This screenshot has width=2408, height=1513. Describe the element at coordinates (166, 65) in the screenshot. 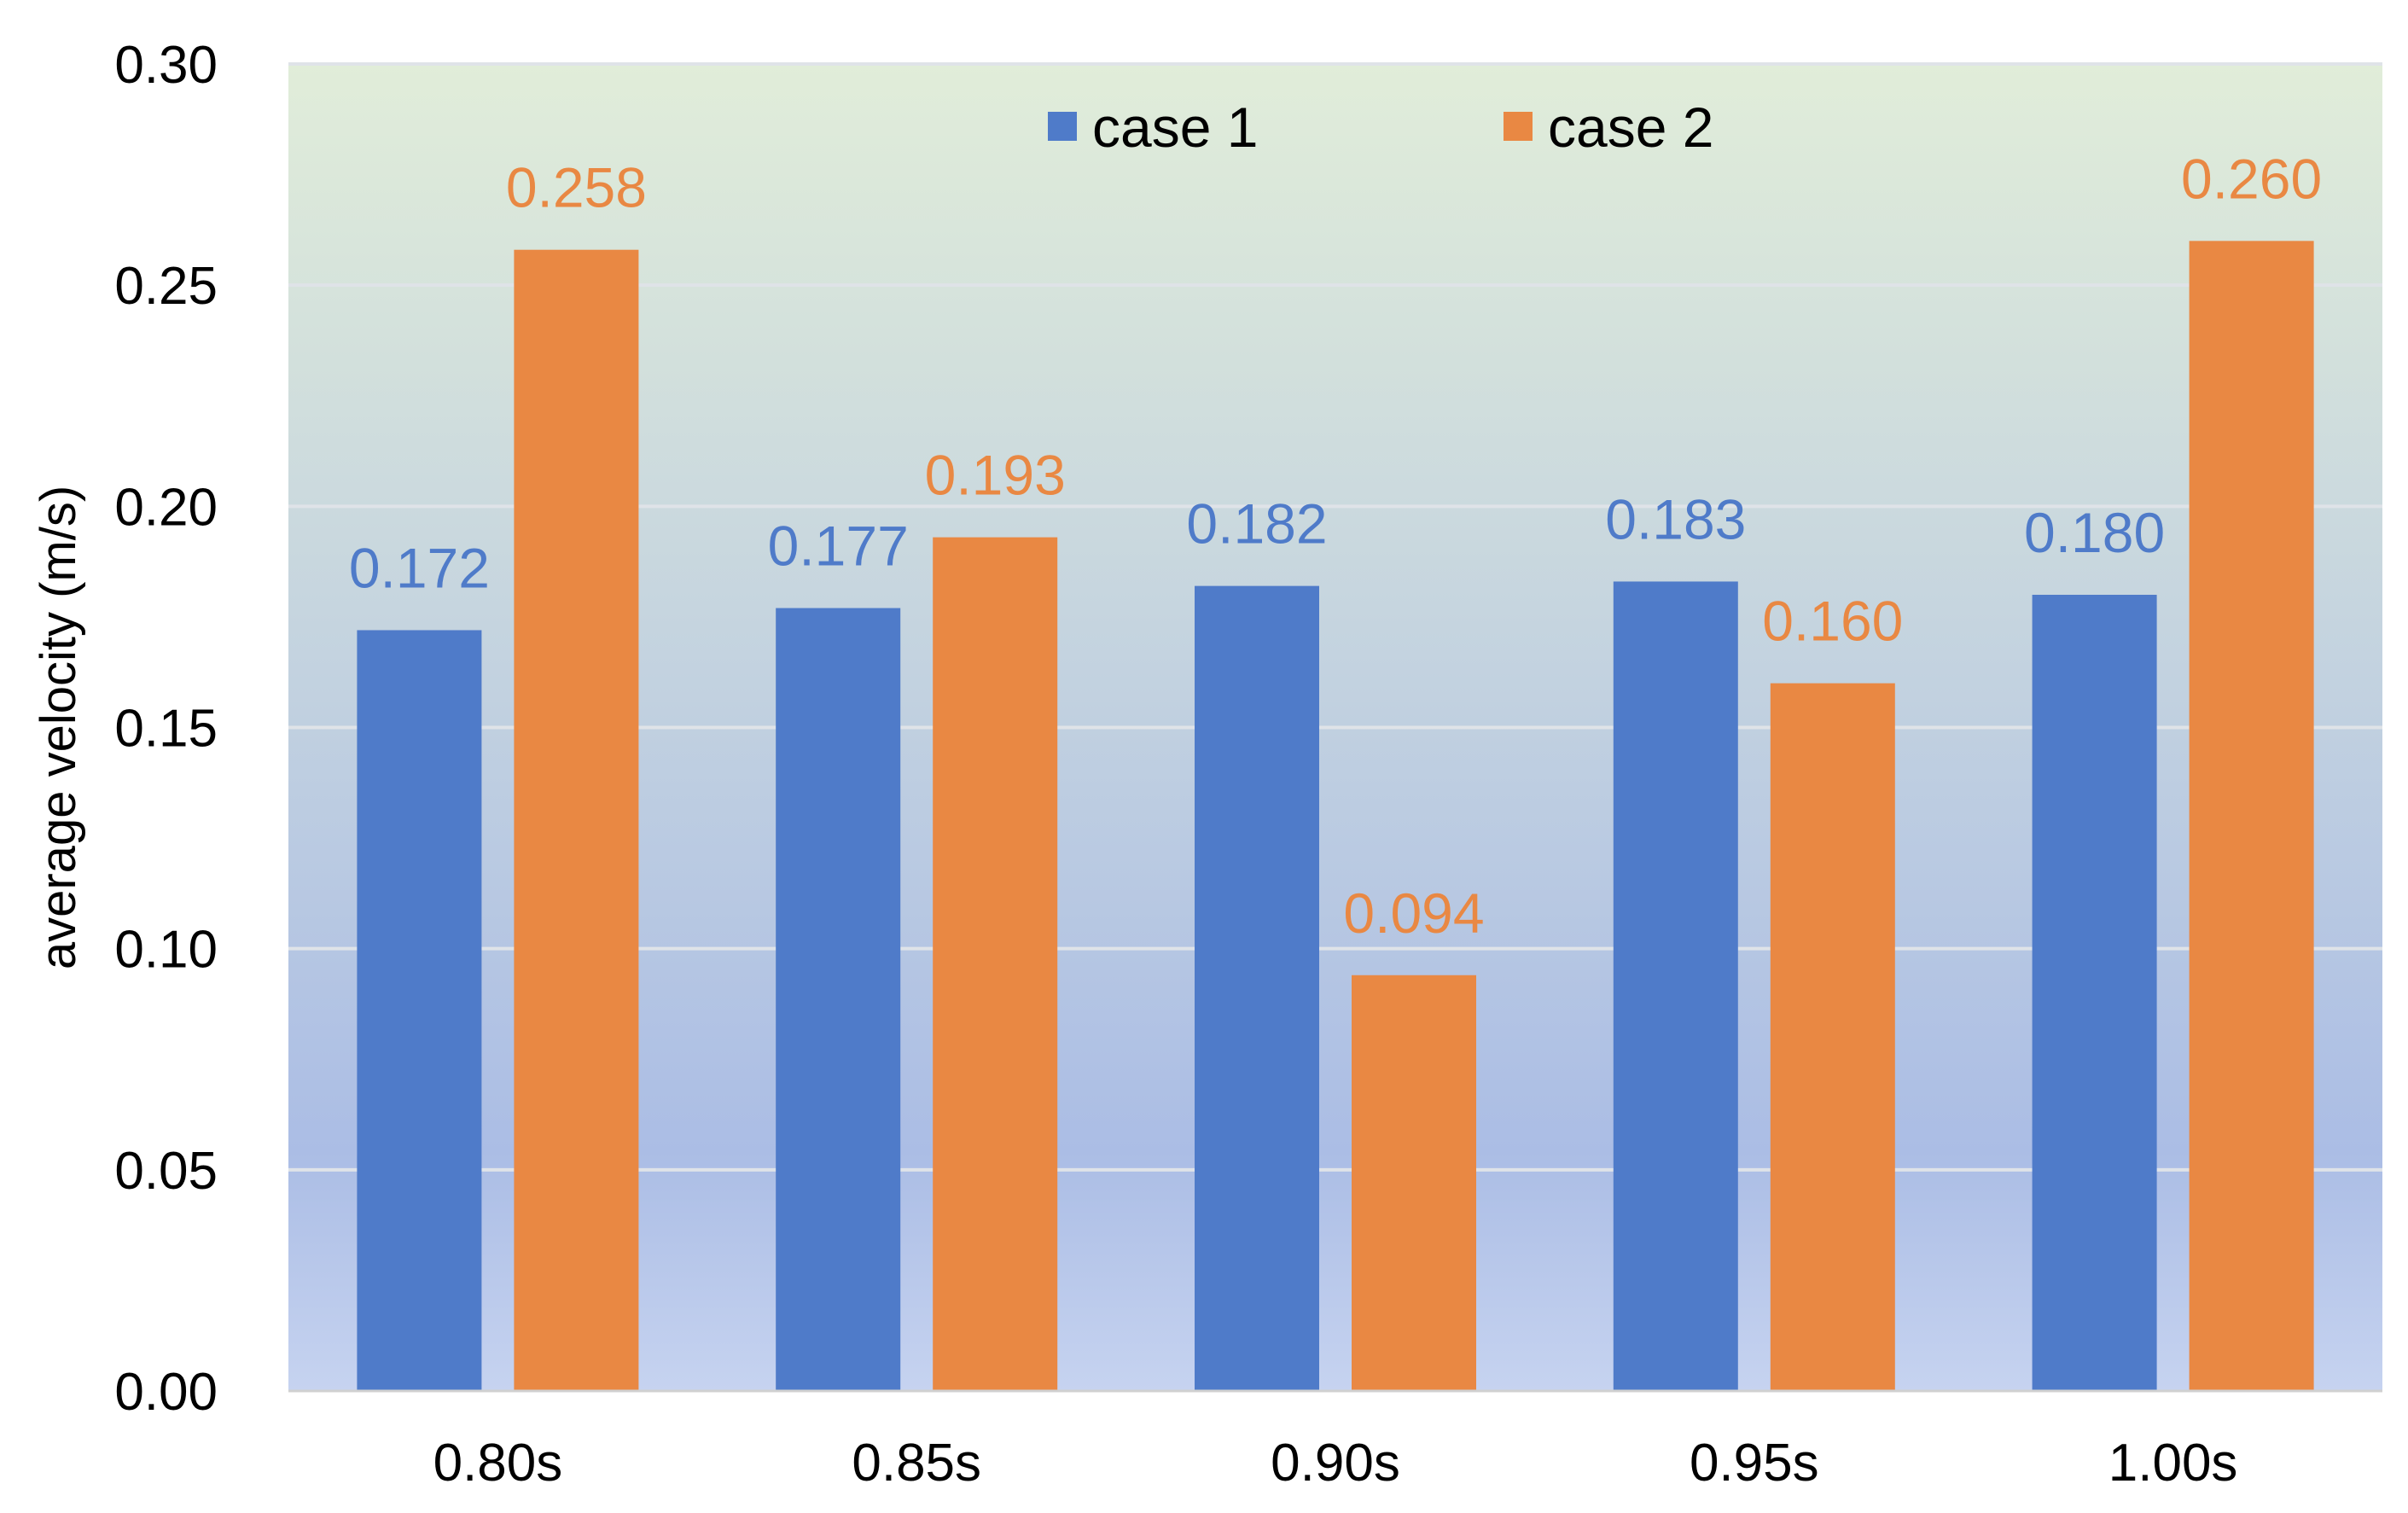

I see `y-tick-label: 0.30` at that location.